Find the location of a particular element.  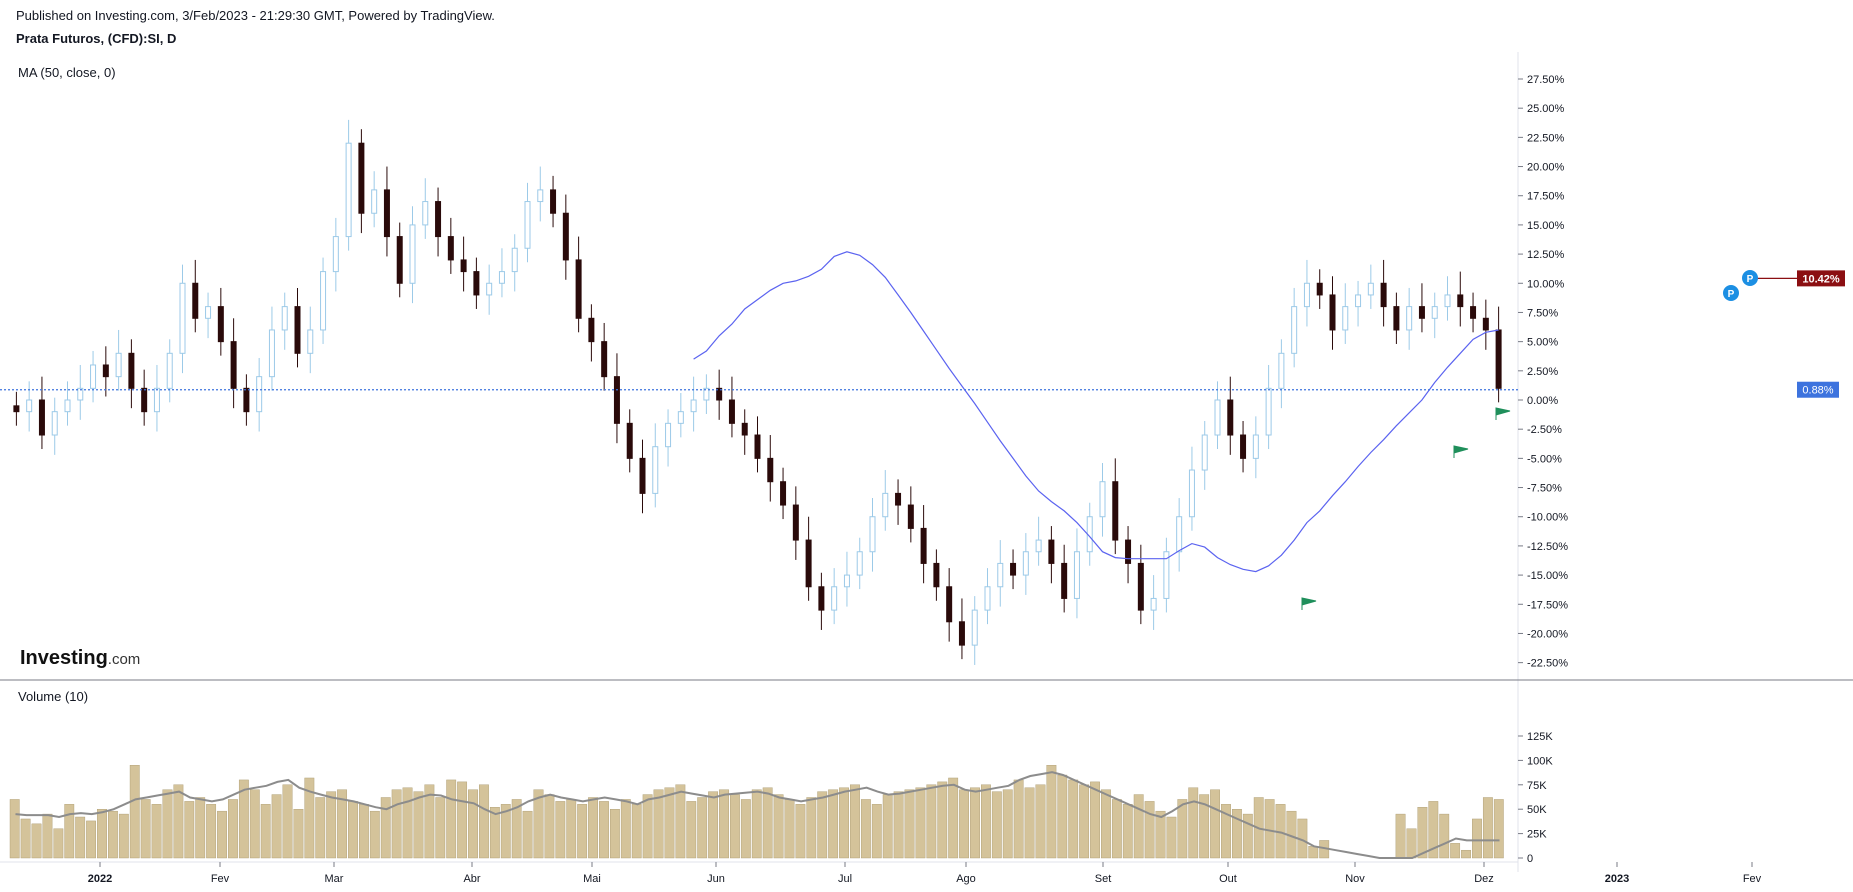

time-tick-label: Fev is located at coordinates (220, 879).